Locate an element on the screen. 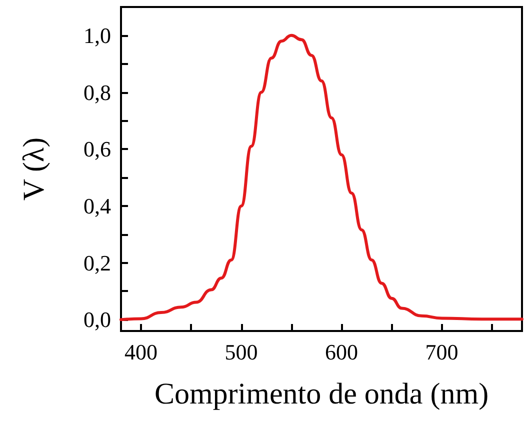 The image size is (526, 427). y-tick-label: 0,8 is located at coordinates (97, 92).